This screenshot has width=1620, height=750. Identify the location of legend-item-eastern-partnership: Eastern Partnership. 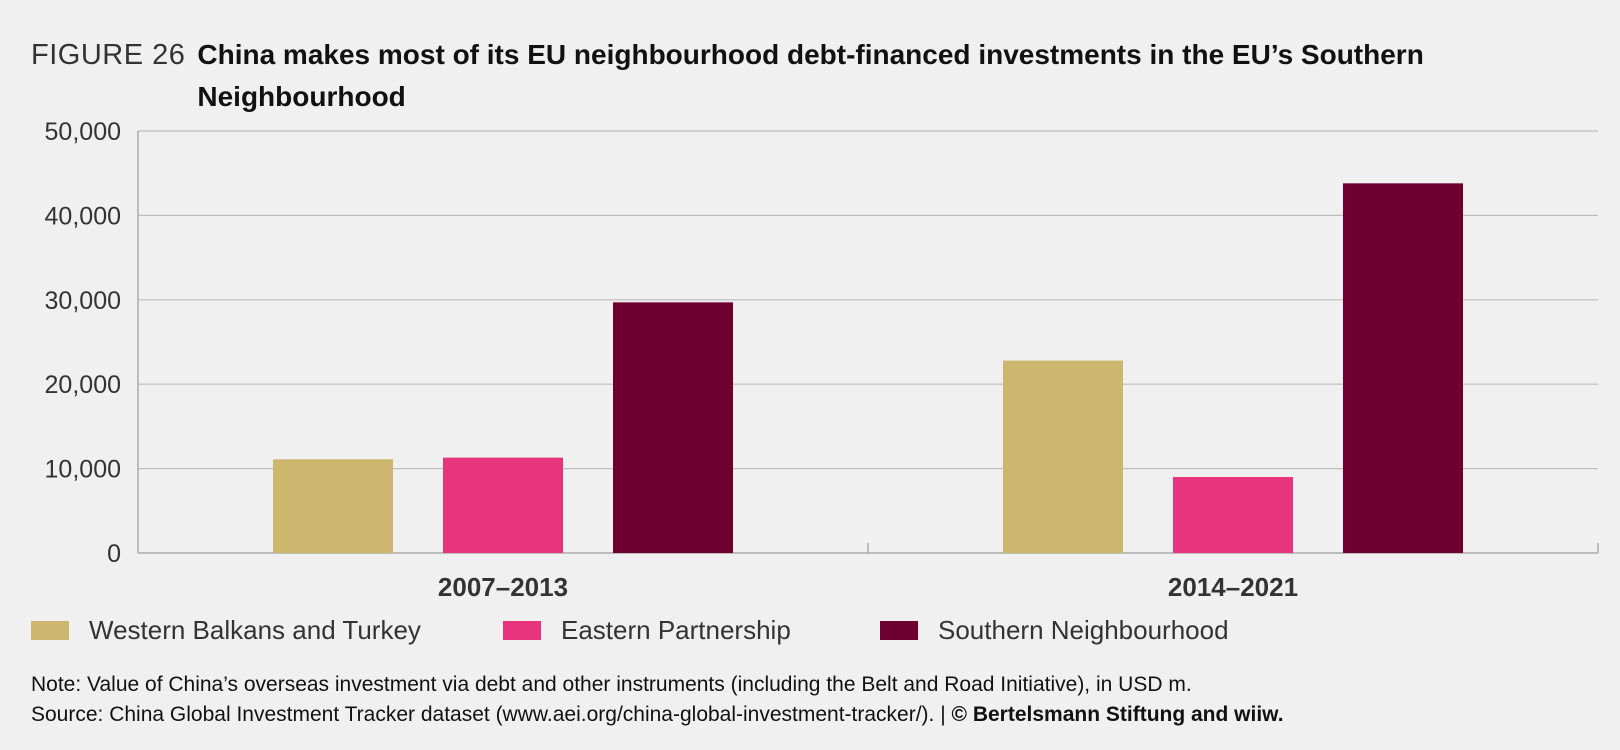
(691, 630).